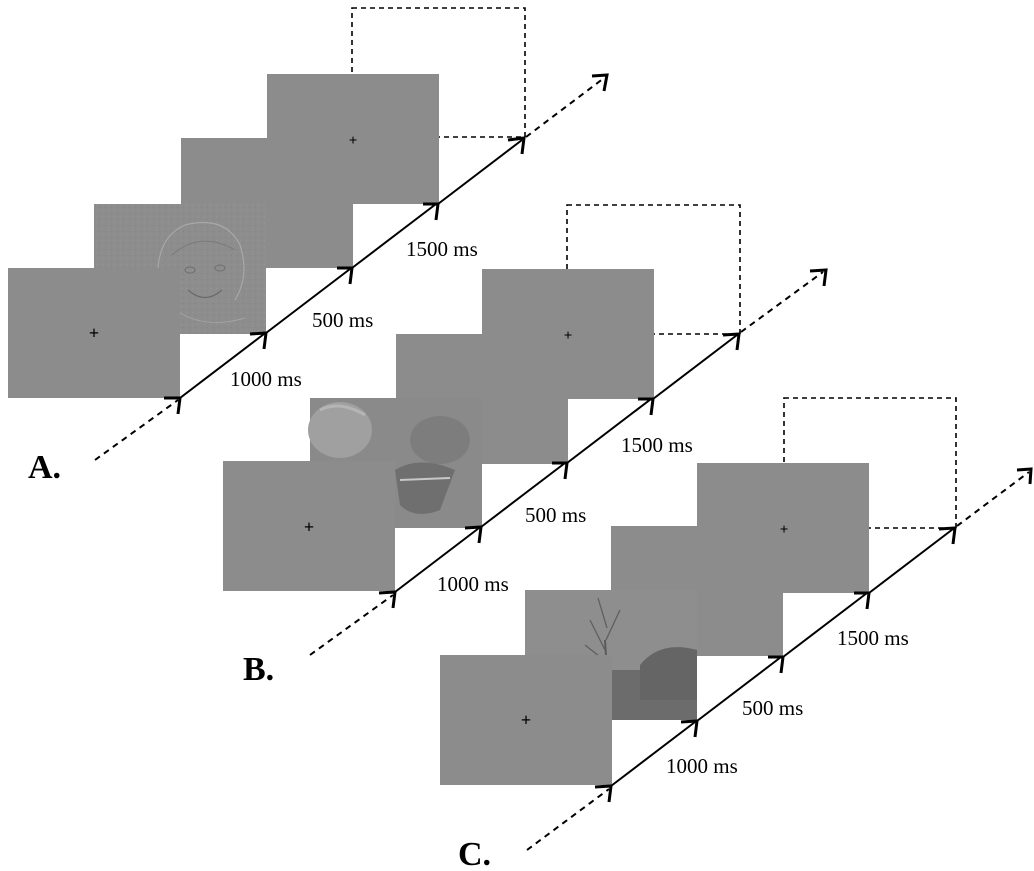 This screenshot has height=871, width=1034. Describe the element at coordinates (870, 463) in the screenshot. I see `response-window-box` at that location.